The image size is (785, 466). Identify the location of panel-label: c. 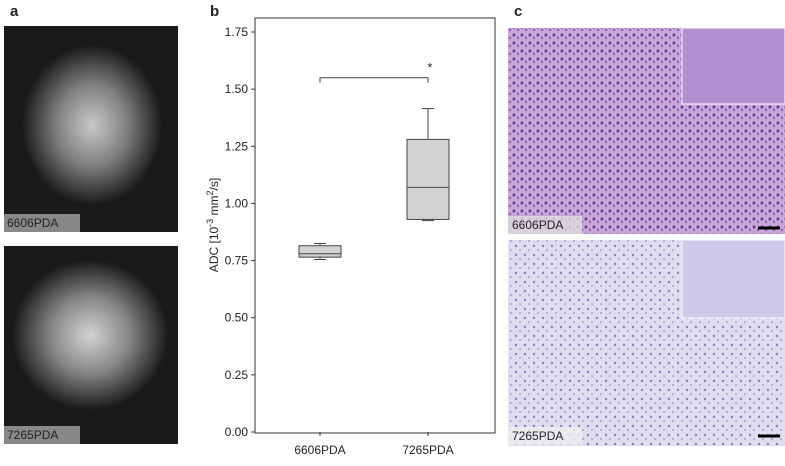
(518, 11).